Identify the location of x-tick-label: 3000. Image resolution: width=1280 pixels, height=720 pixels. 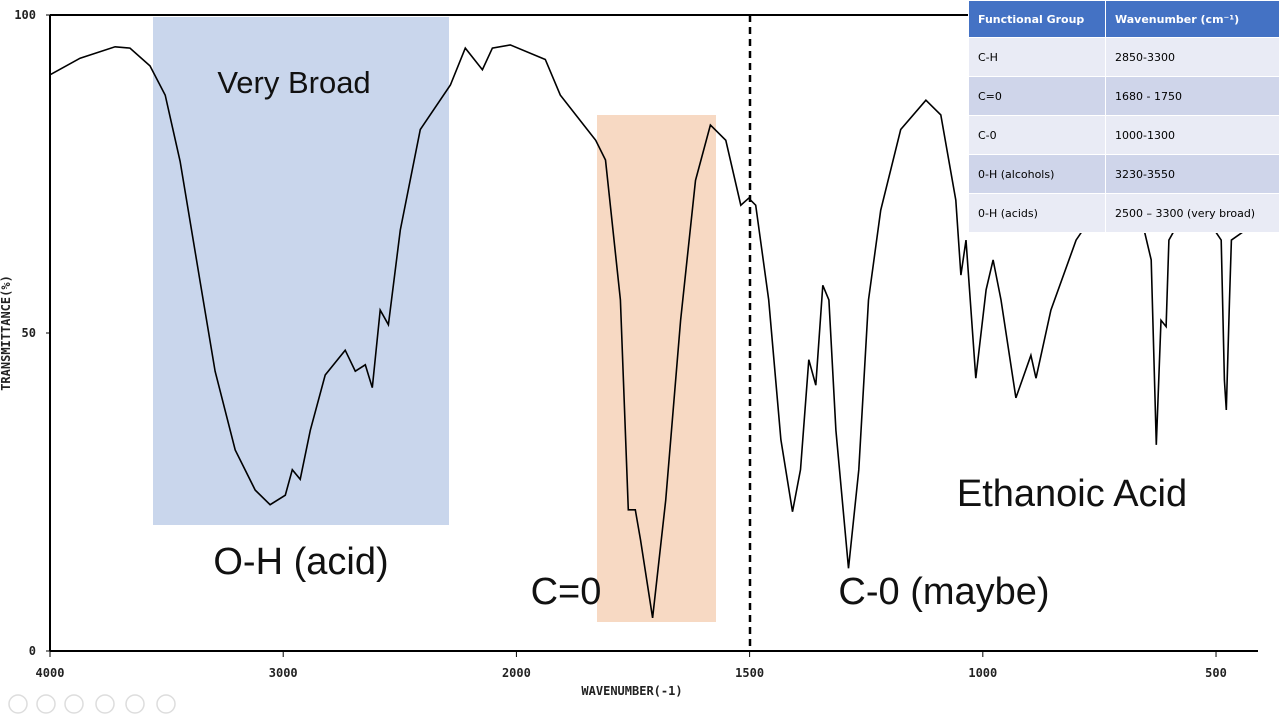
(283, 673).